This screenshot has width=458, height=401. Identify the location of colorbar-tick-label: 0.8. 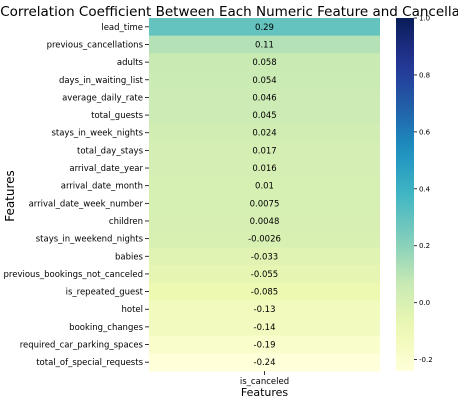
(424, 75).